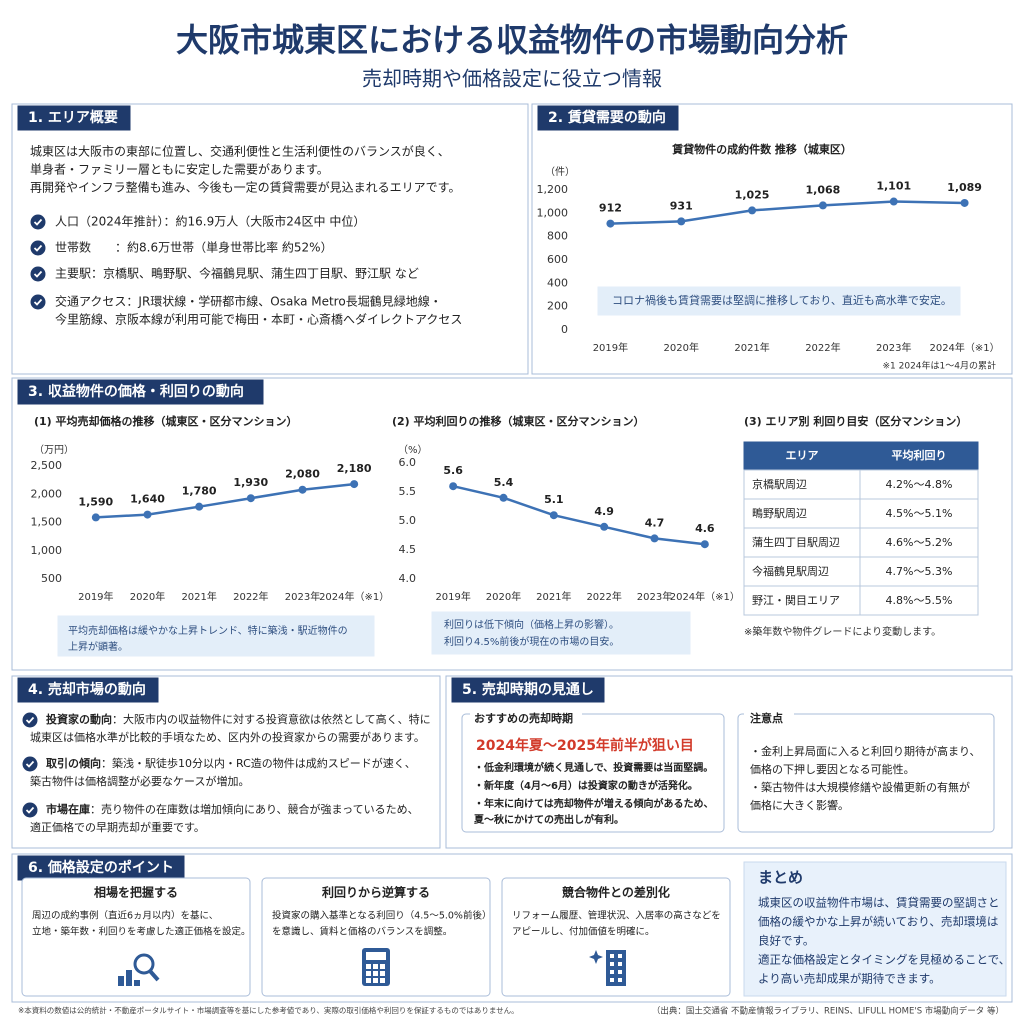  What do you see at coordinates (248, 301) in the screenshot?
I see `bullet-text: 交通アクセス：JR環状線・学研都市線、Osaka Metro長堀鶴見緑地線・` at bounding box center [248, 301].